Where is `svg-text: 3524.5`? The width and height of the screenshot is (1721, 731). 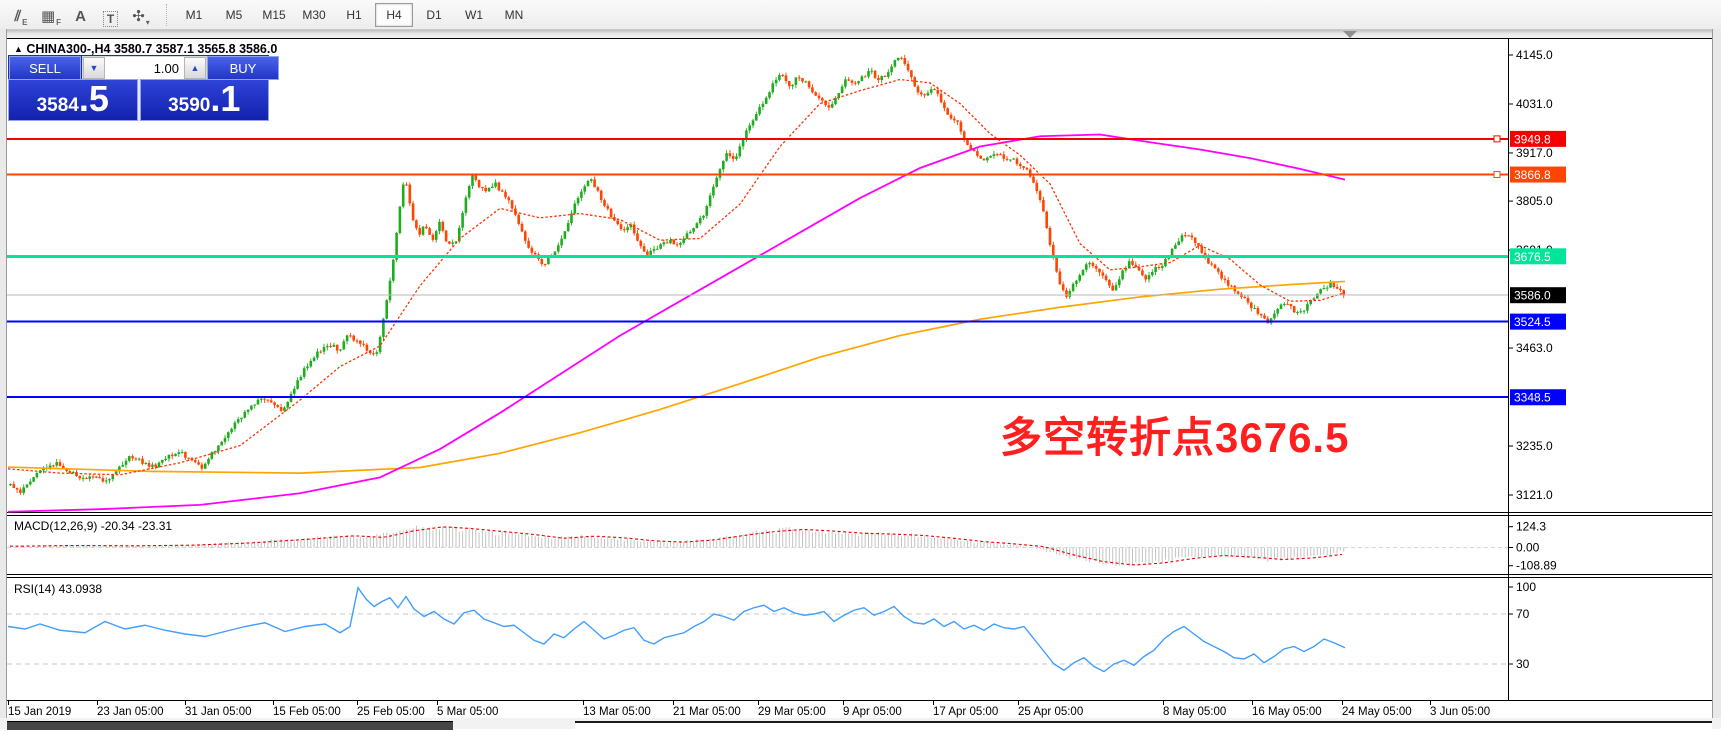 svg-text: 3524.5 is located at coordinates (1532, 322).